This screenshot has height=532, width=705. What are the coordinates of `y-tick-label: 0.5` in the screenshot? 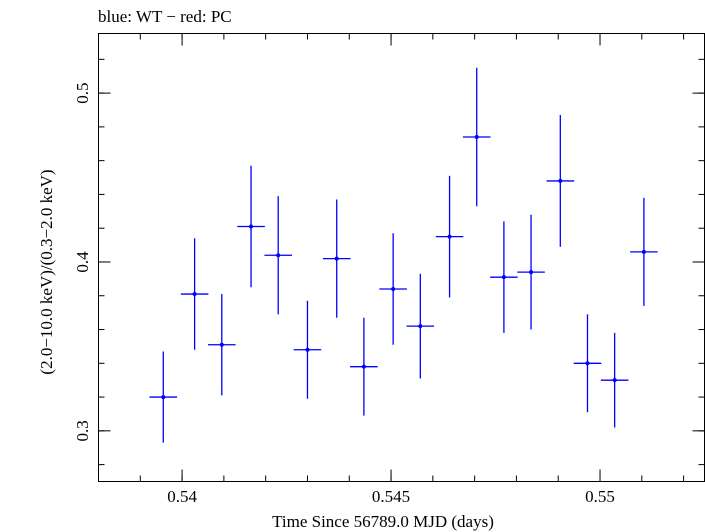 It's located at (82, 92).